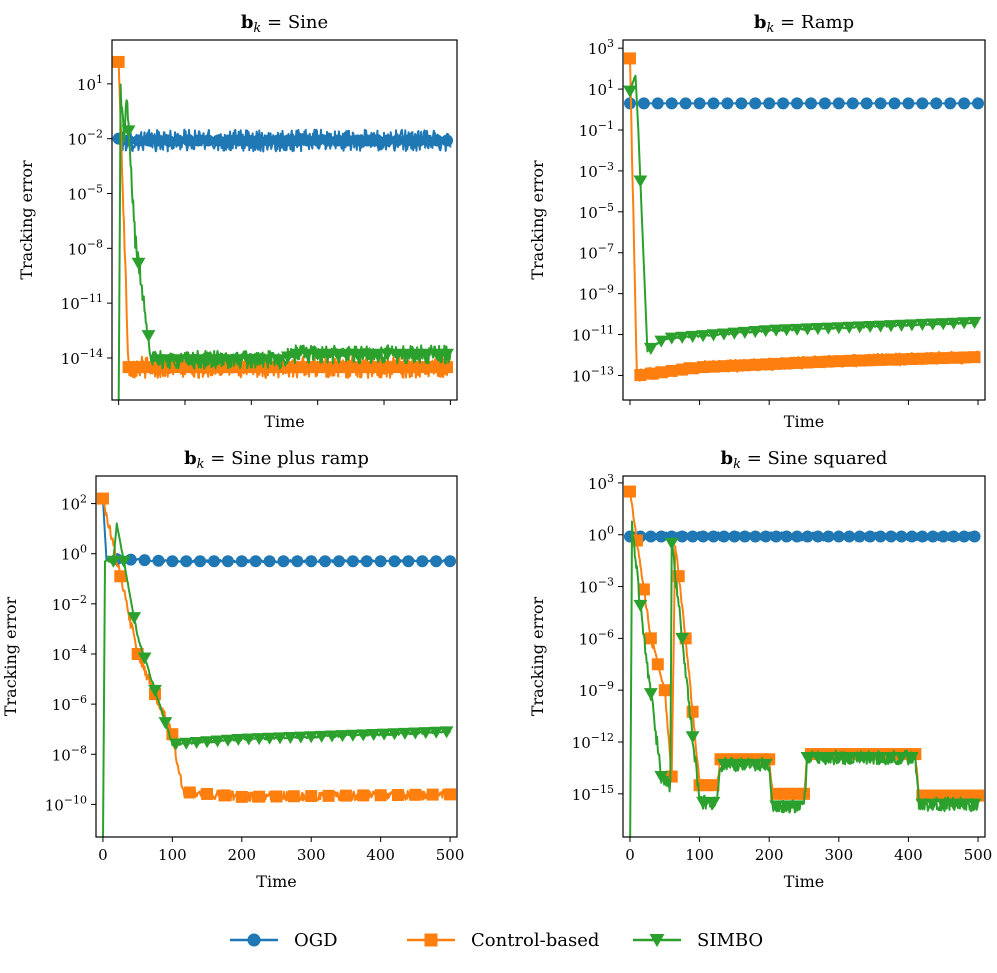  Describe the element at coordinates (802, 216) in the screenshot. I see `series-markers-control-based` at that location.